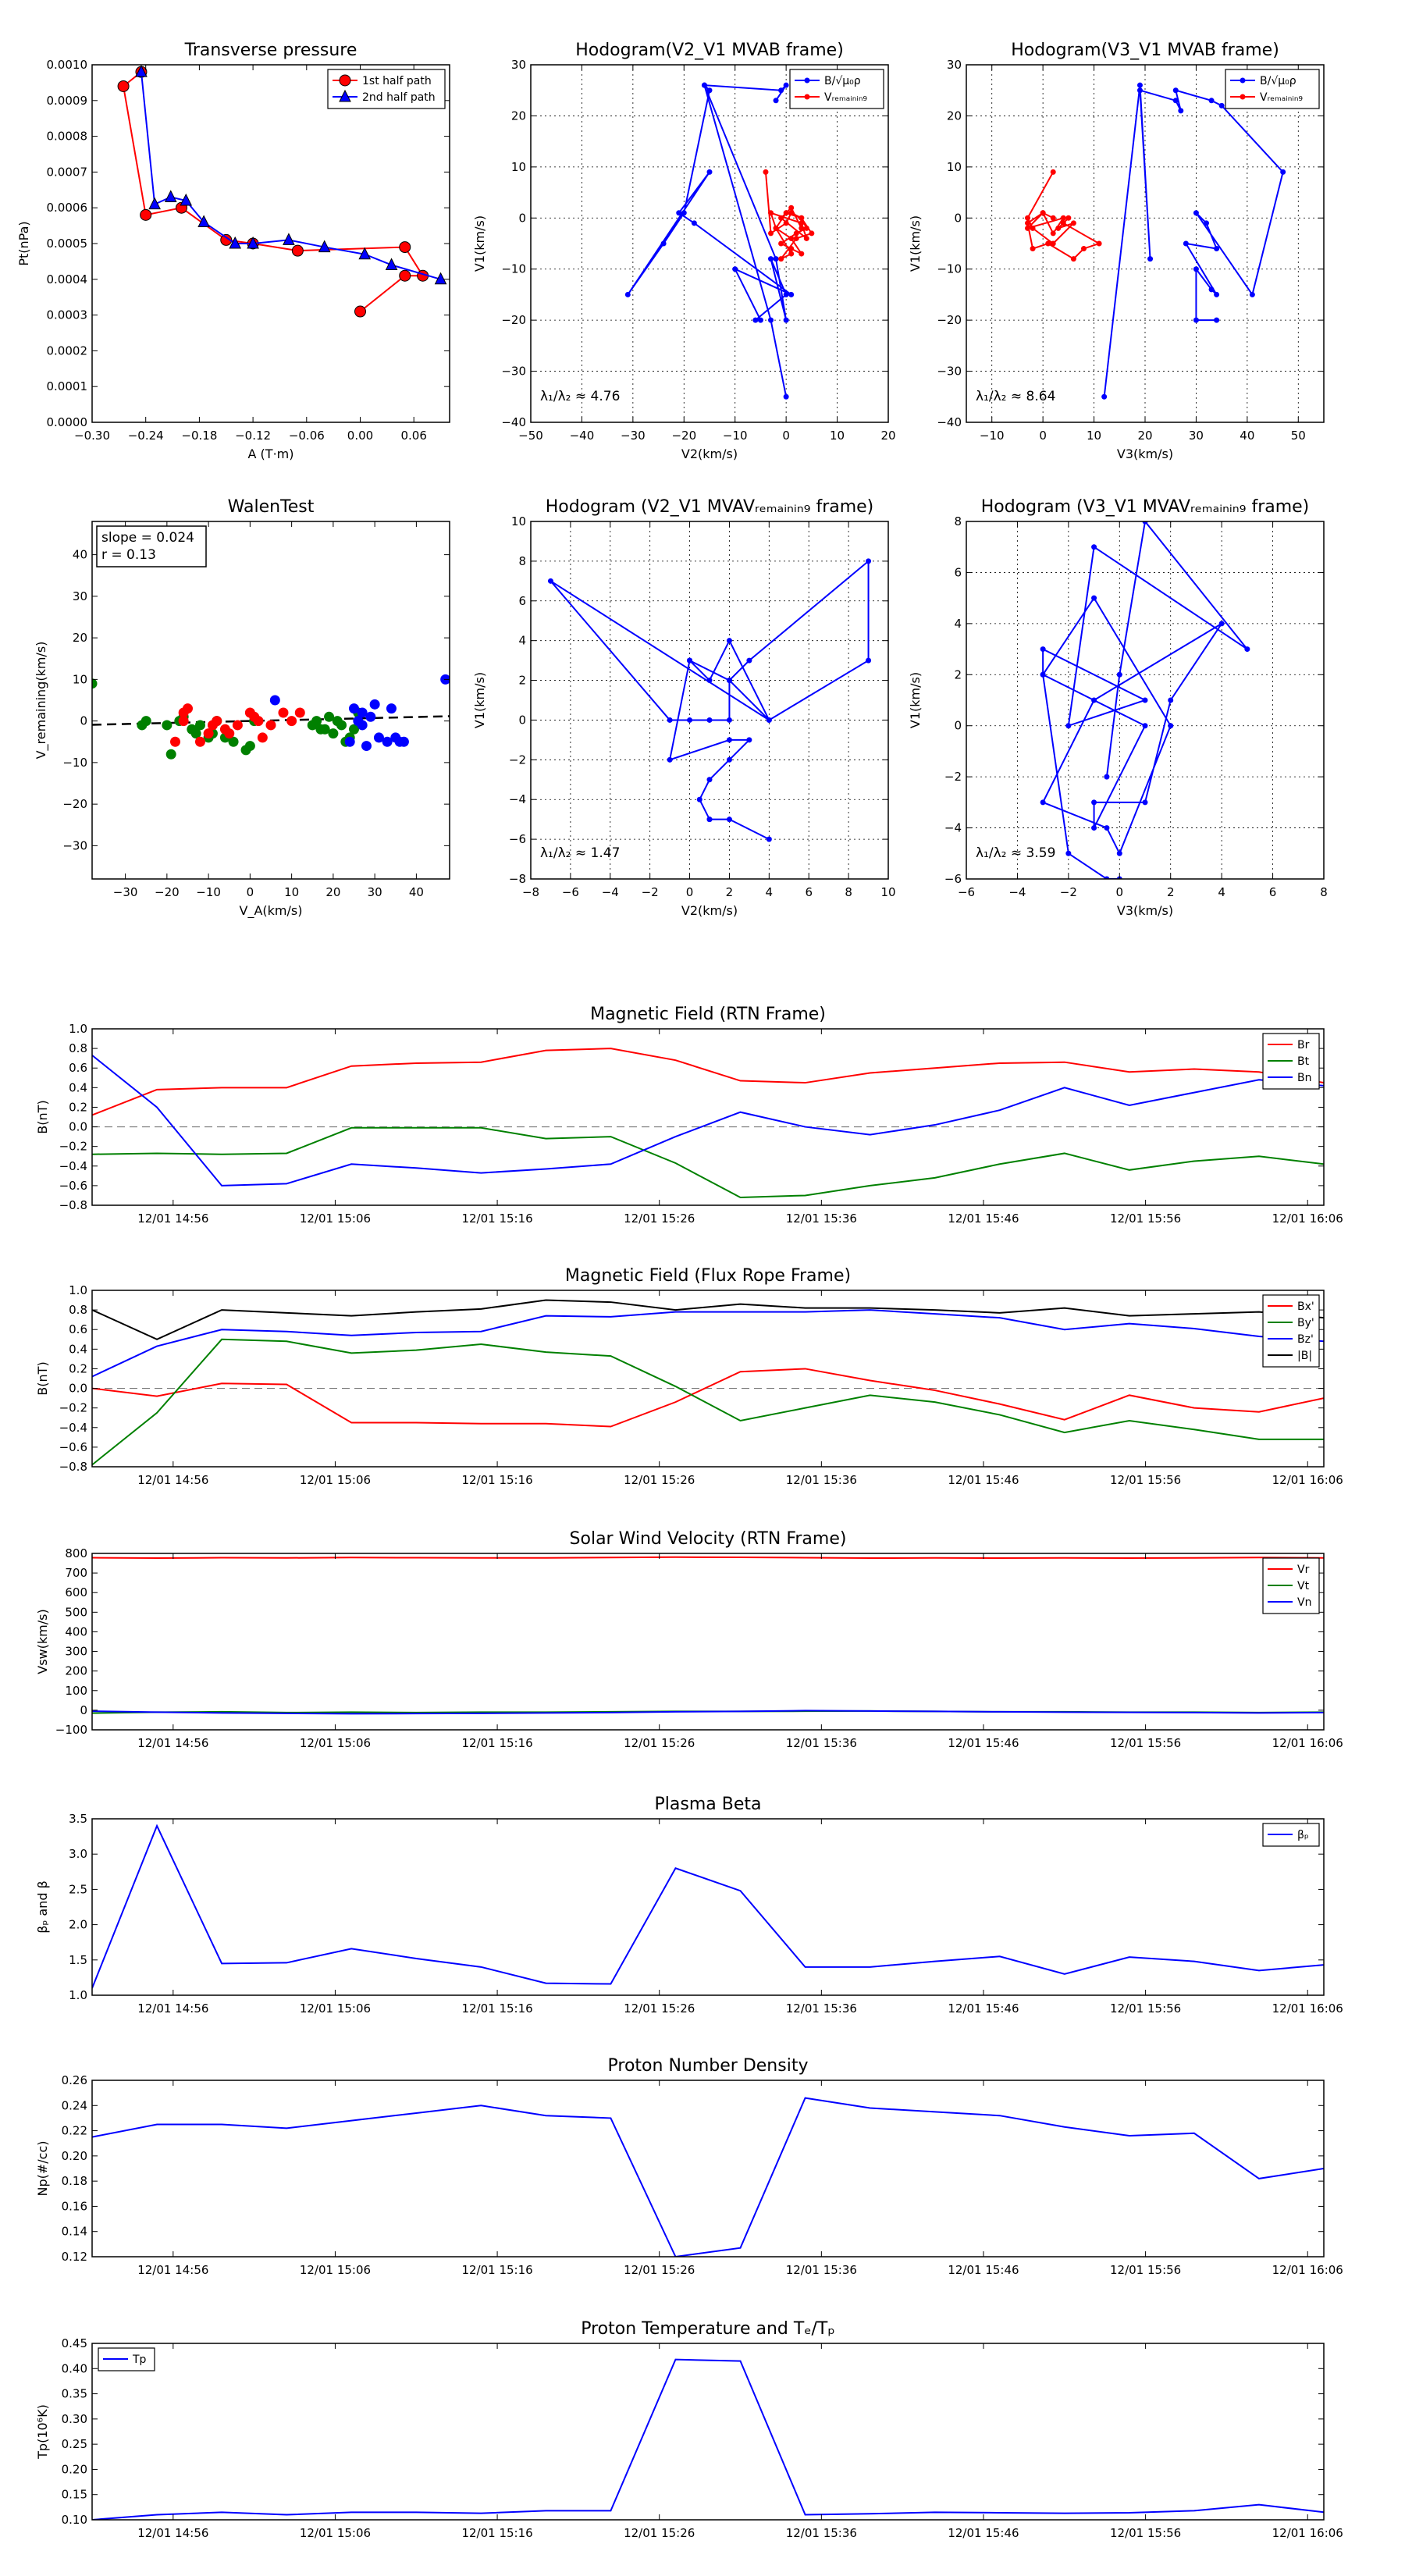  I want to click on legend-box, so click(1273, 89).